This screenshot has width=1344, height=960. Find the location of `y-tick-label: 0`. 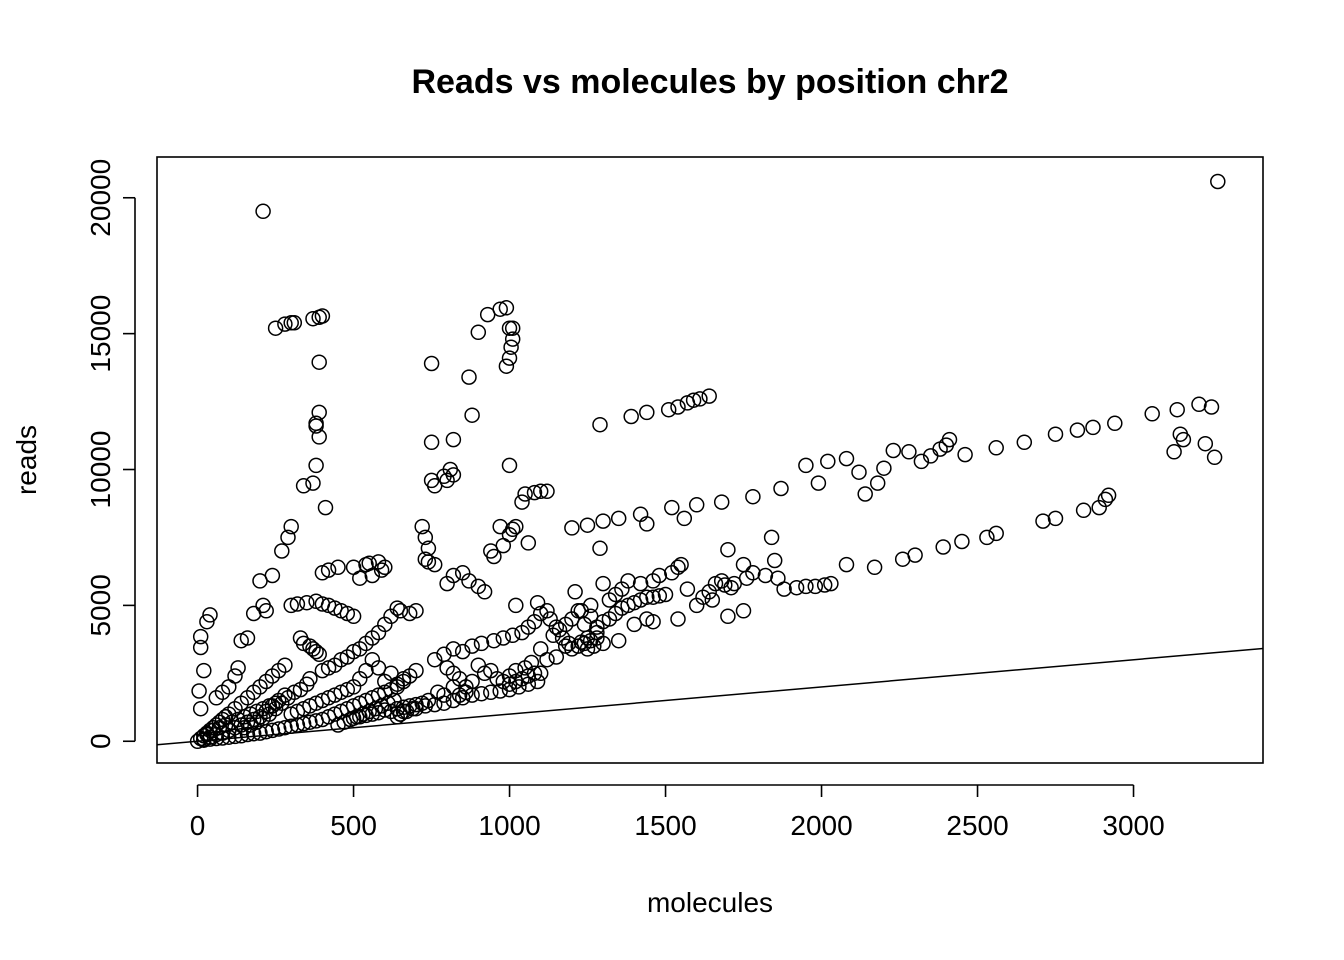

y-tick-label: 0 is located at coordinates (100, 741).